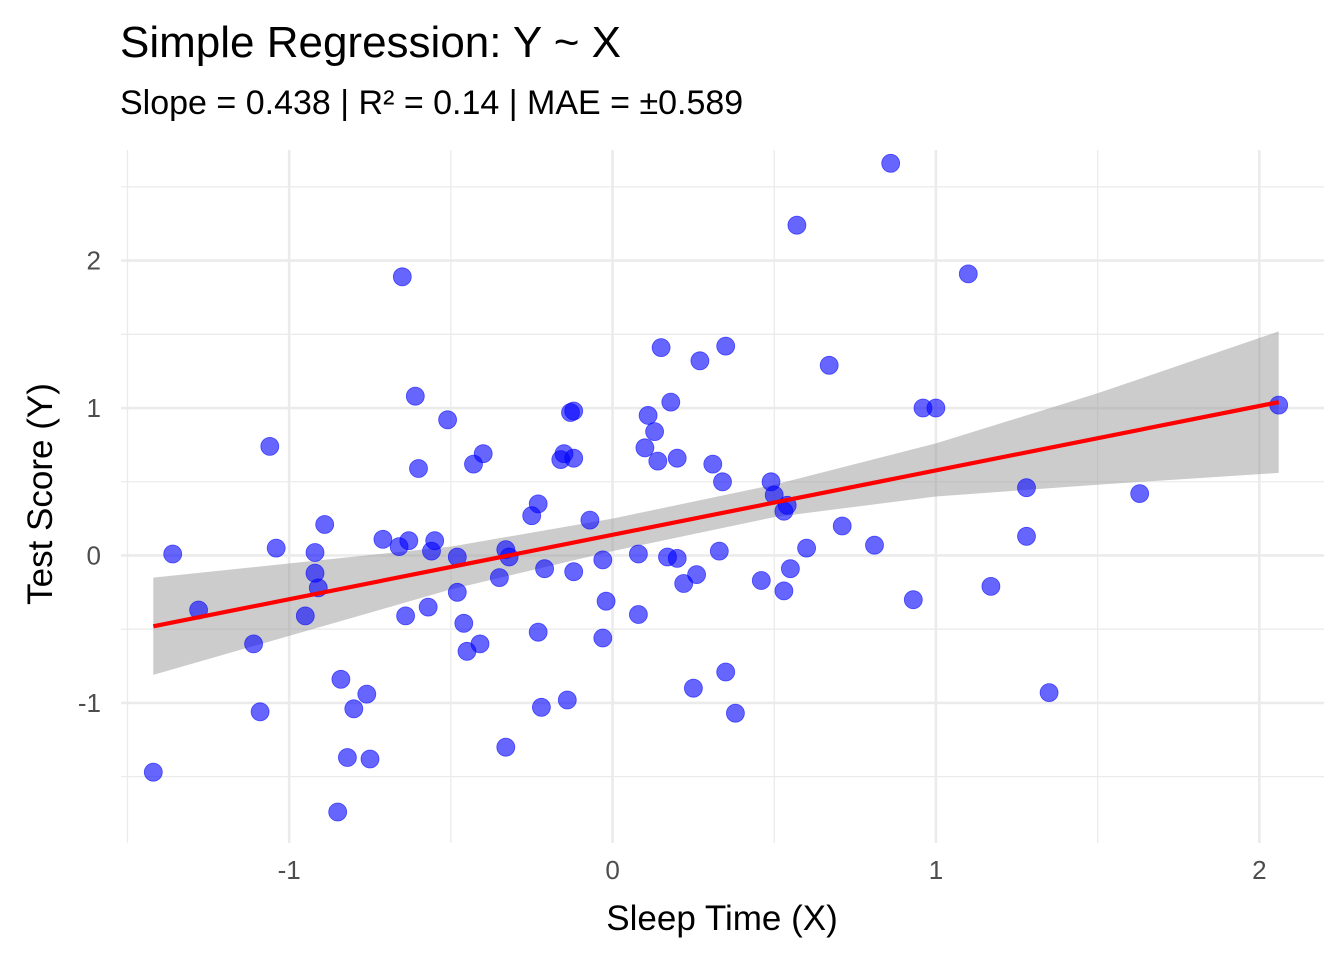  What do you see at coordinates (94, 555) in the screenshot?
I see `y-tick-label: 0` at bounding box center [94, 555].